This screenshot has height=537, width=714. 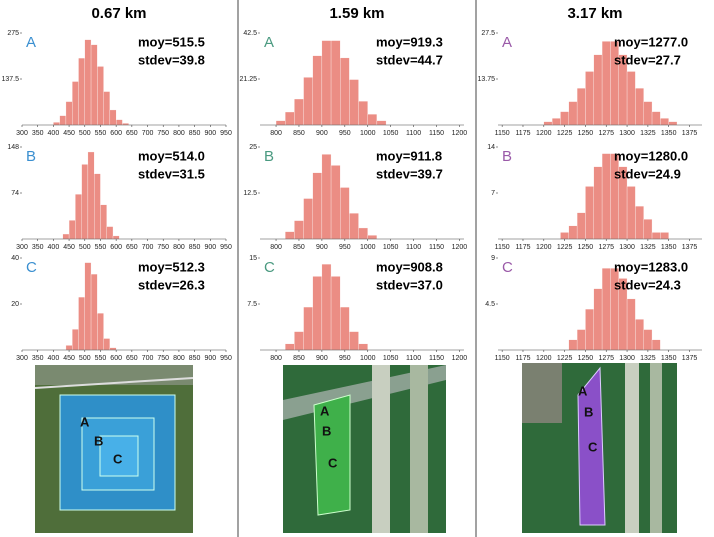 I want to click on x-tick-label: 1225, so click(x=565, y=247).